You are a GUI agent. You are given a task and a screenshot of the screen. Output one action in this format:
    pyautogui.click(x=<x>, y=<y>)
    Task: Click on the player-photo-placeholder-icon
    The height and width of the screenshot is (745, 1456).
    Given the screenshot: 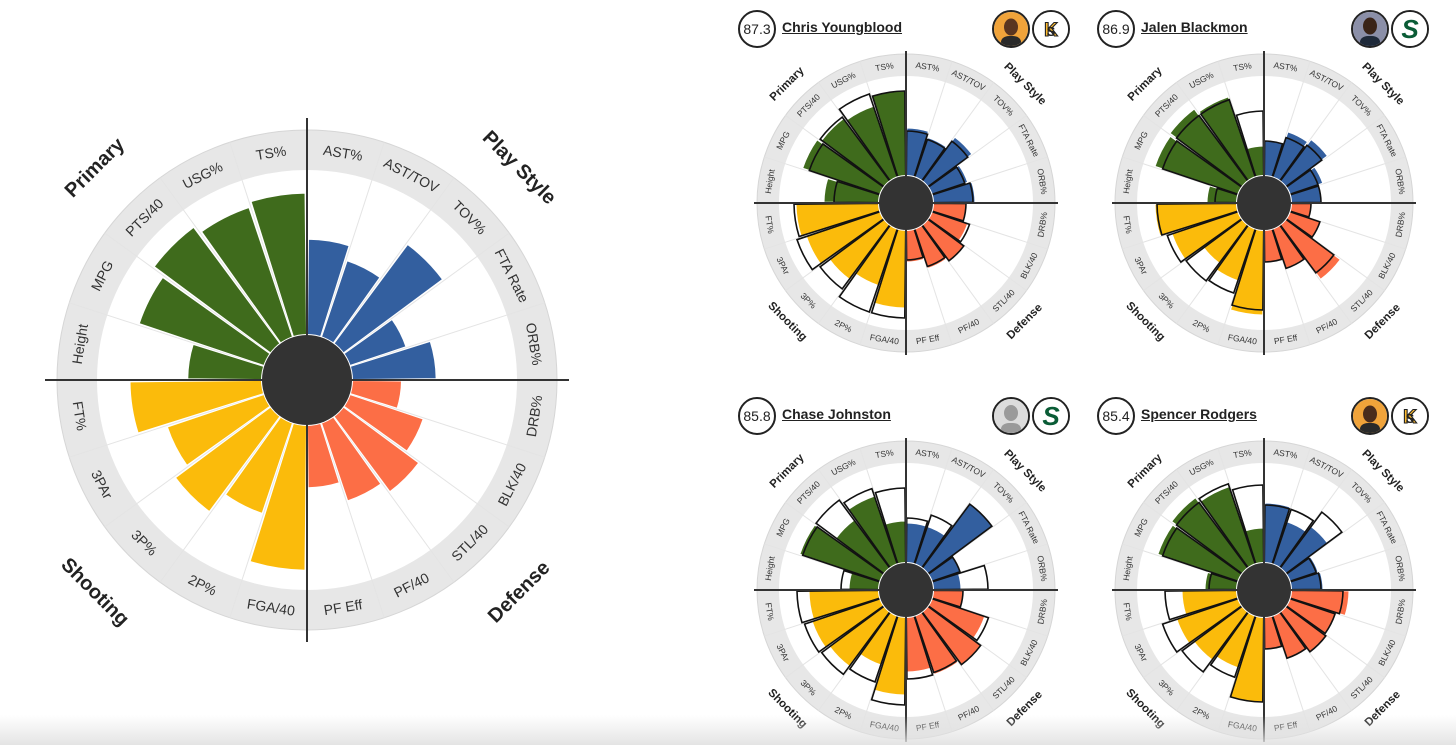 What is the action you would take?
    pyautogui.click(x=1011, y=416)
    